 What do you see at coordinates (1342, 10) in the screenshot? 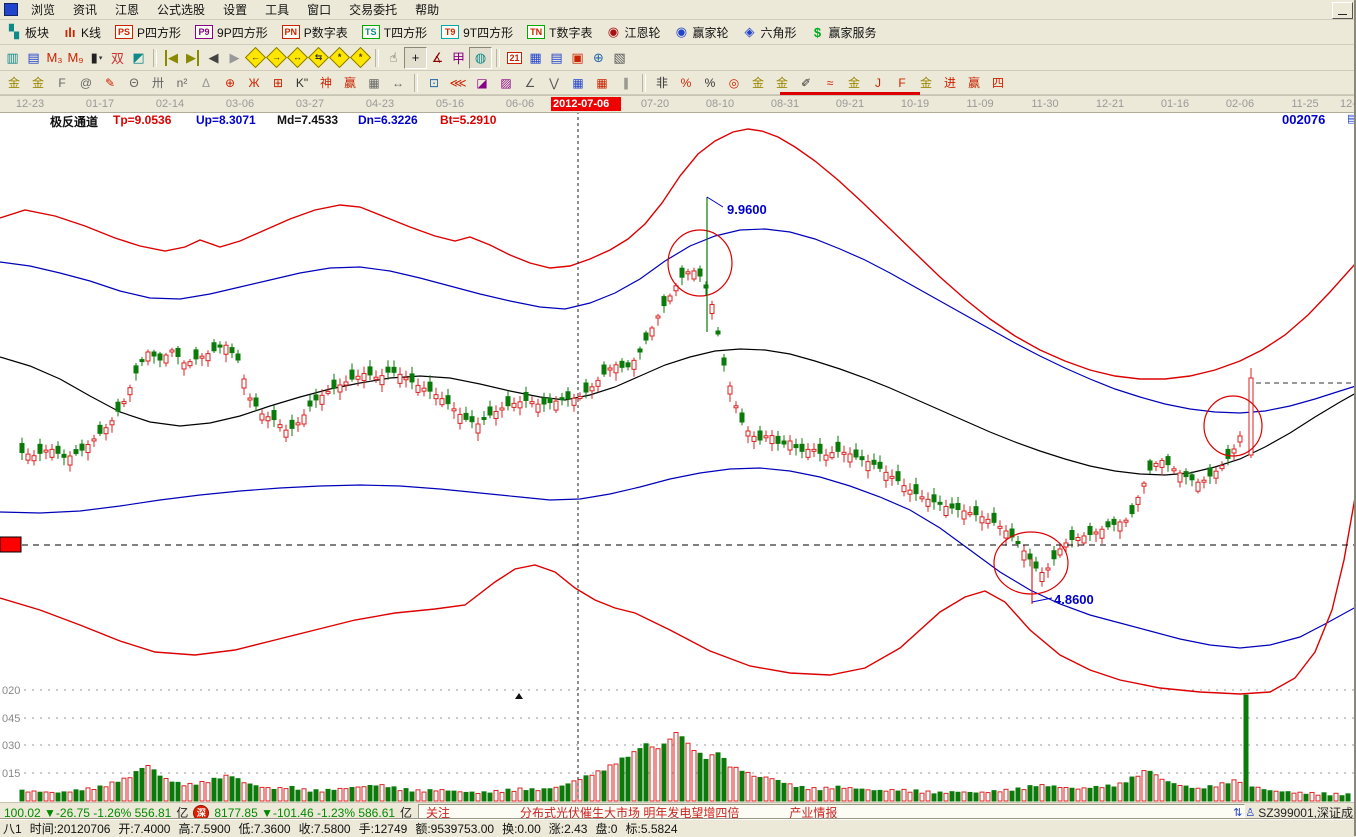
I see `minimize-button: —` at bounding box center [1342, 10].